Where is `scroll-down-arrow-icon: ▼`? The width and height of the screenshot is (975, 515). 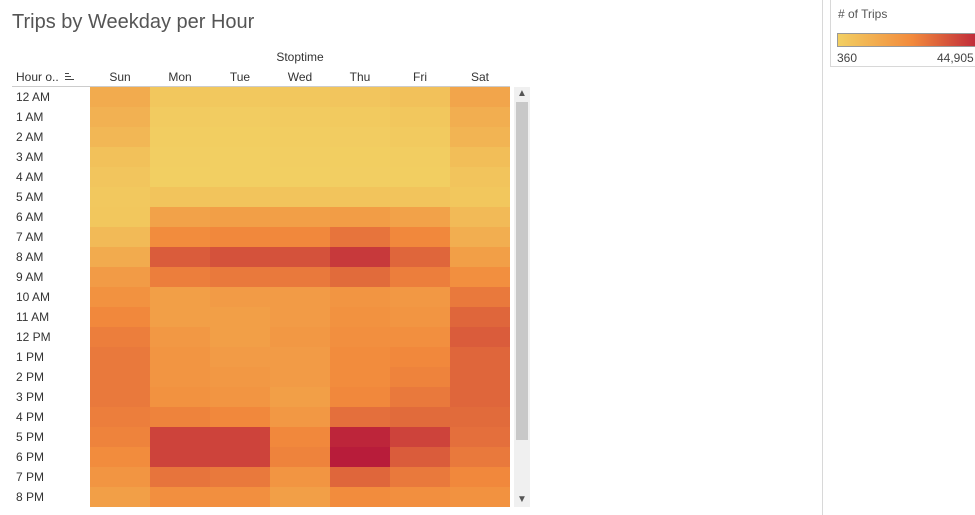 scroll-down-arrow-icon: ▼ is located at coordinates (522, 499).